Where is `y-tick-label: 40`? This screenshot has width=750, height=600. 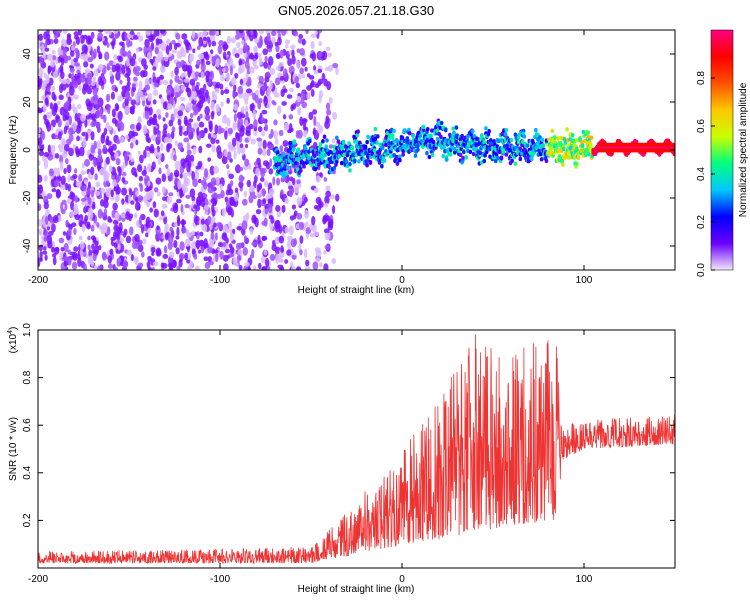
y-tick-label: 40 is located at coordinates (27, 54).